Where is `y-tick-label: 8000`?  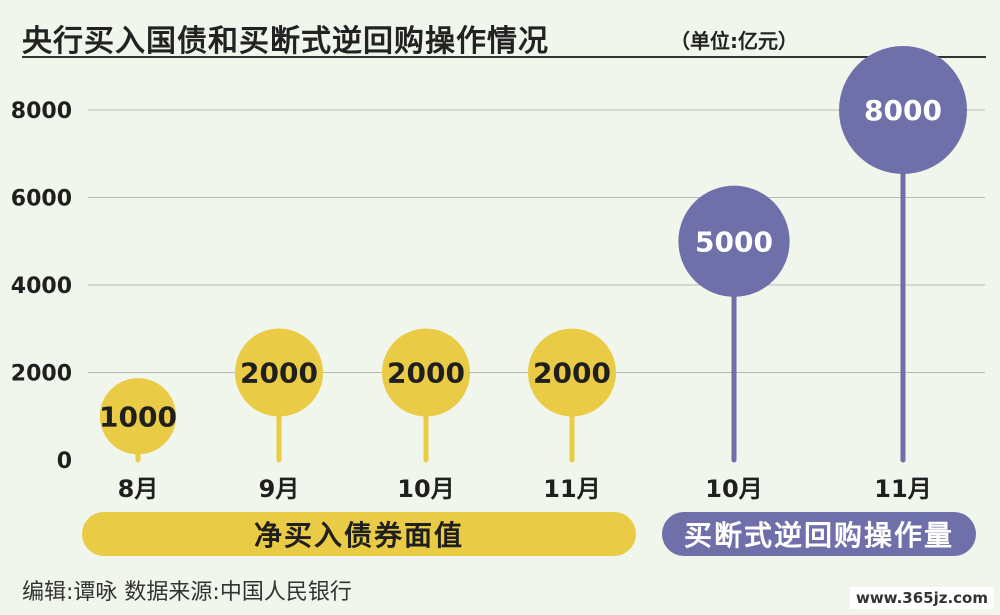 y-tick-label: 8000 is located at coordinates (41, 111).